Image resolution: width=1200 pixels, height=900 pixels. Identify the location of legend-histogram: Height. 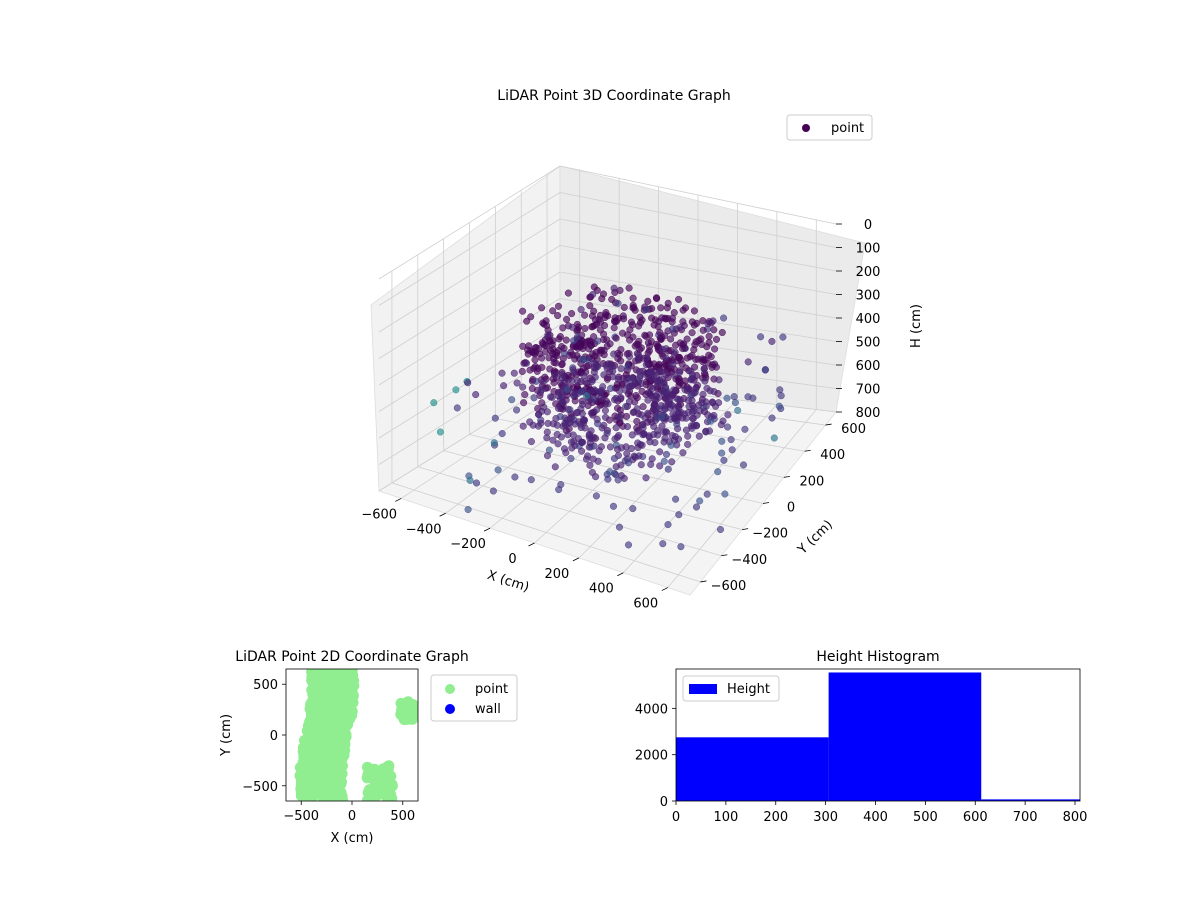
(731, 688).